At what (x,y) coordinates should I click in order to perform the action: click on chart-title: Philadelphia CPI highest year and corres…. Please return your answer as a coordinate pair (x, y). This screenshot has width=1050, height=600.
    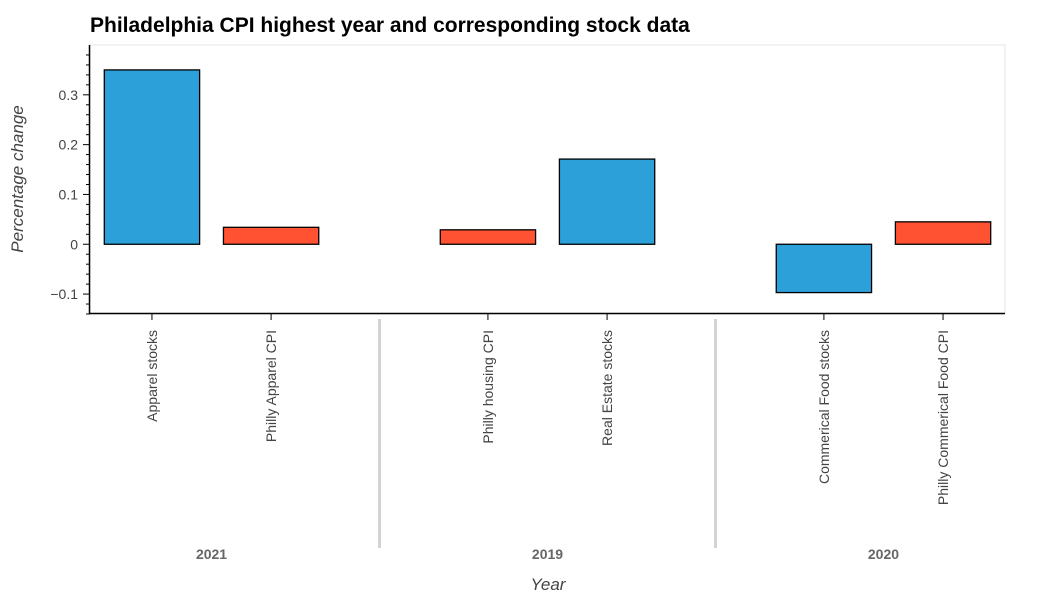
    Looking at the image, I should click on (390, 25).